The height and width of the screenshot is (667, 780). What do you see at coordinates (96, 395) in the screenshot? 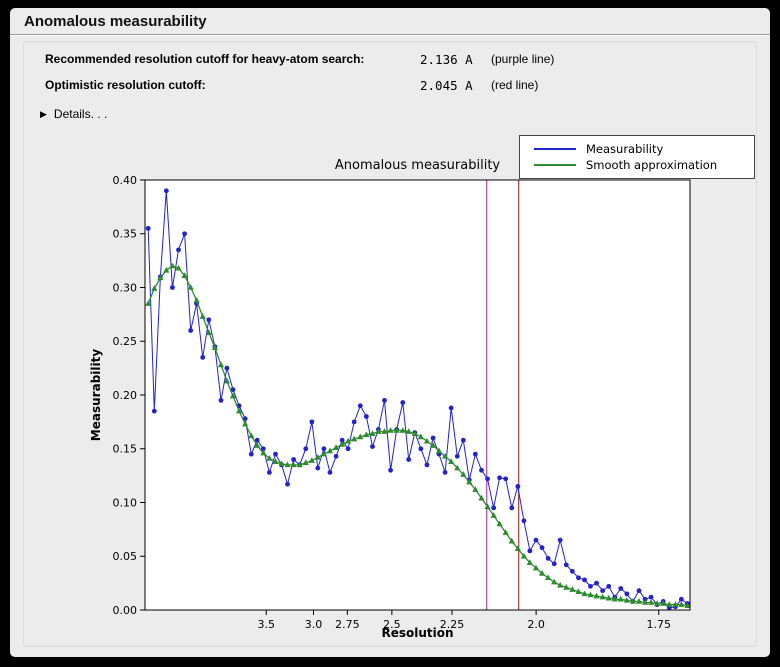
I see `y-axis-label: Measurability` at bounding box center [96, 395].